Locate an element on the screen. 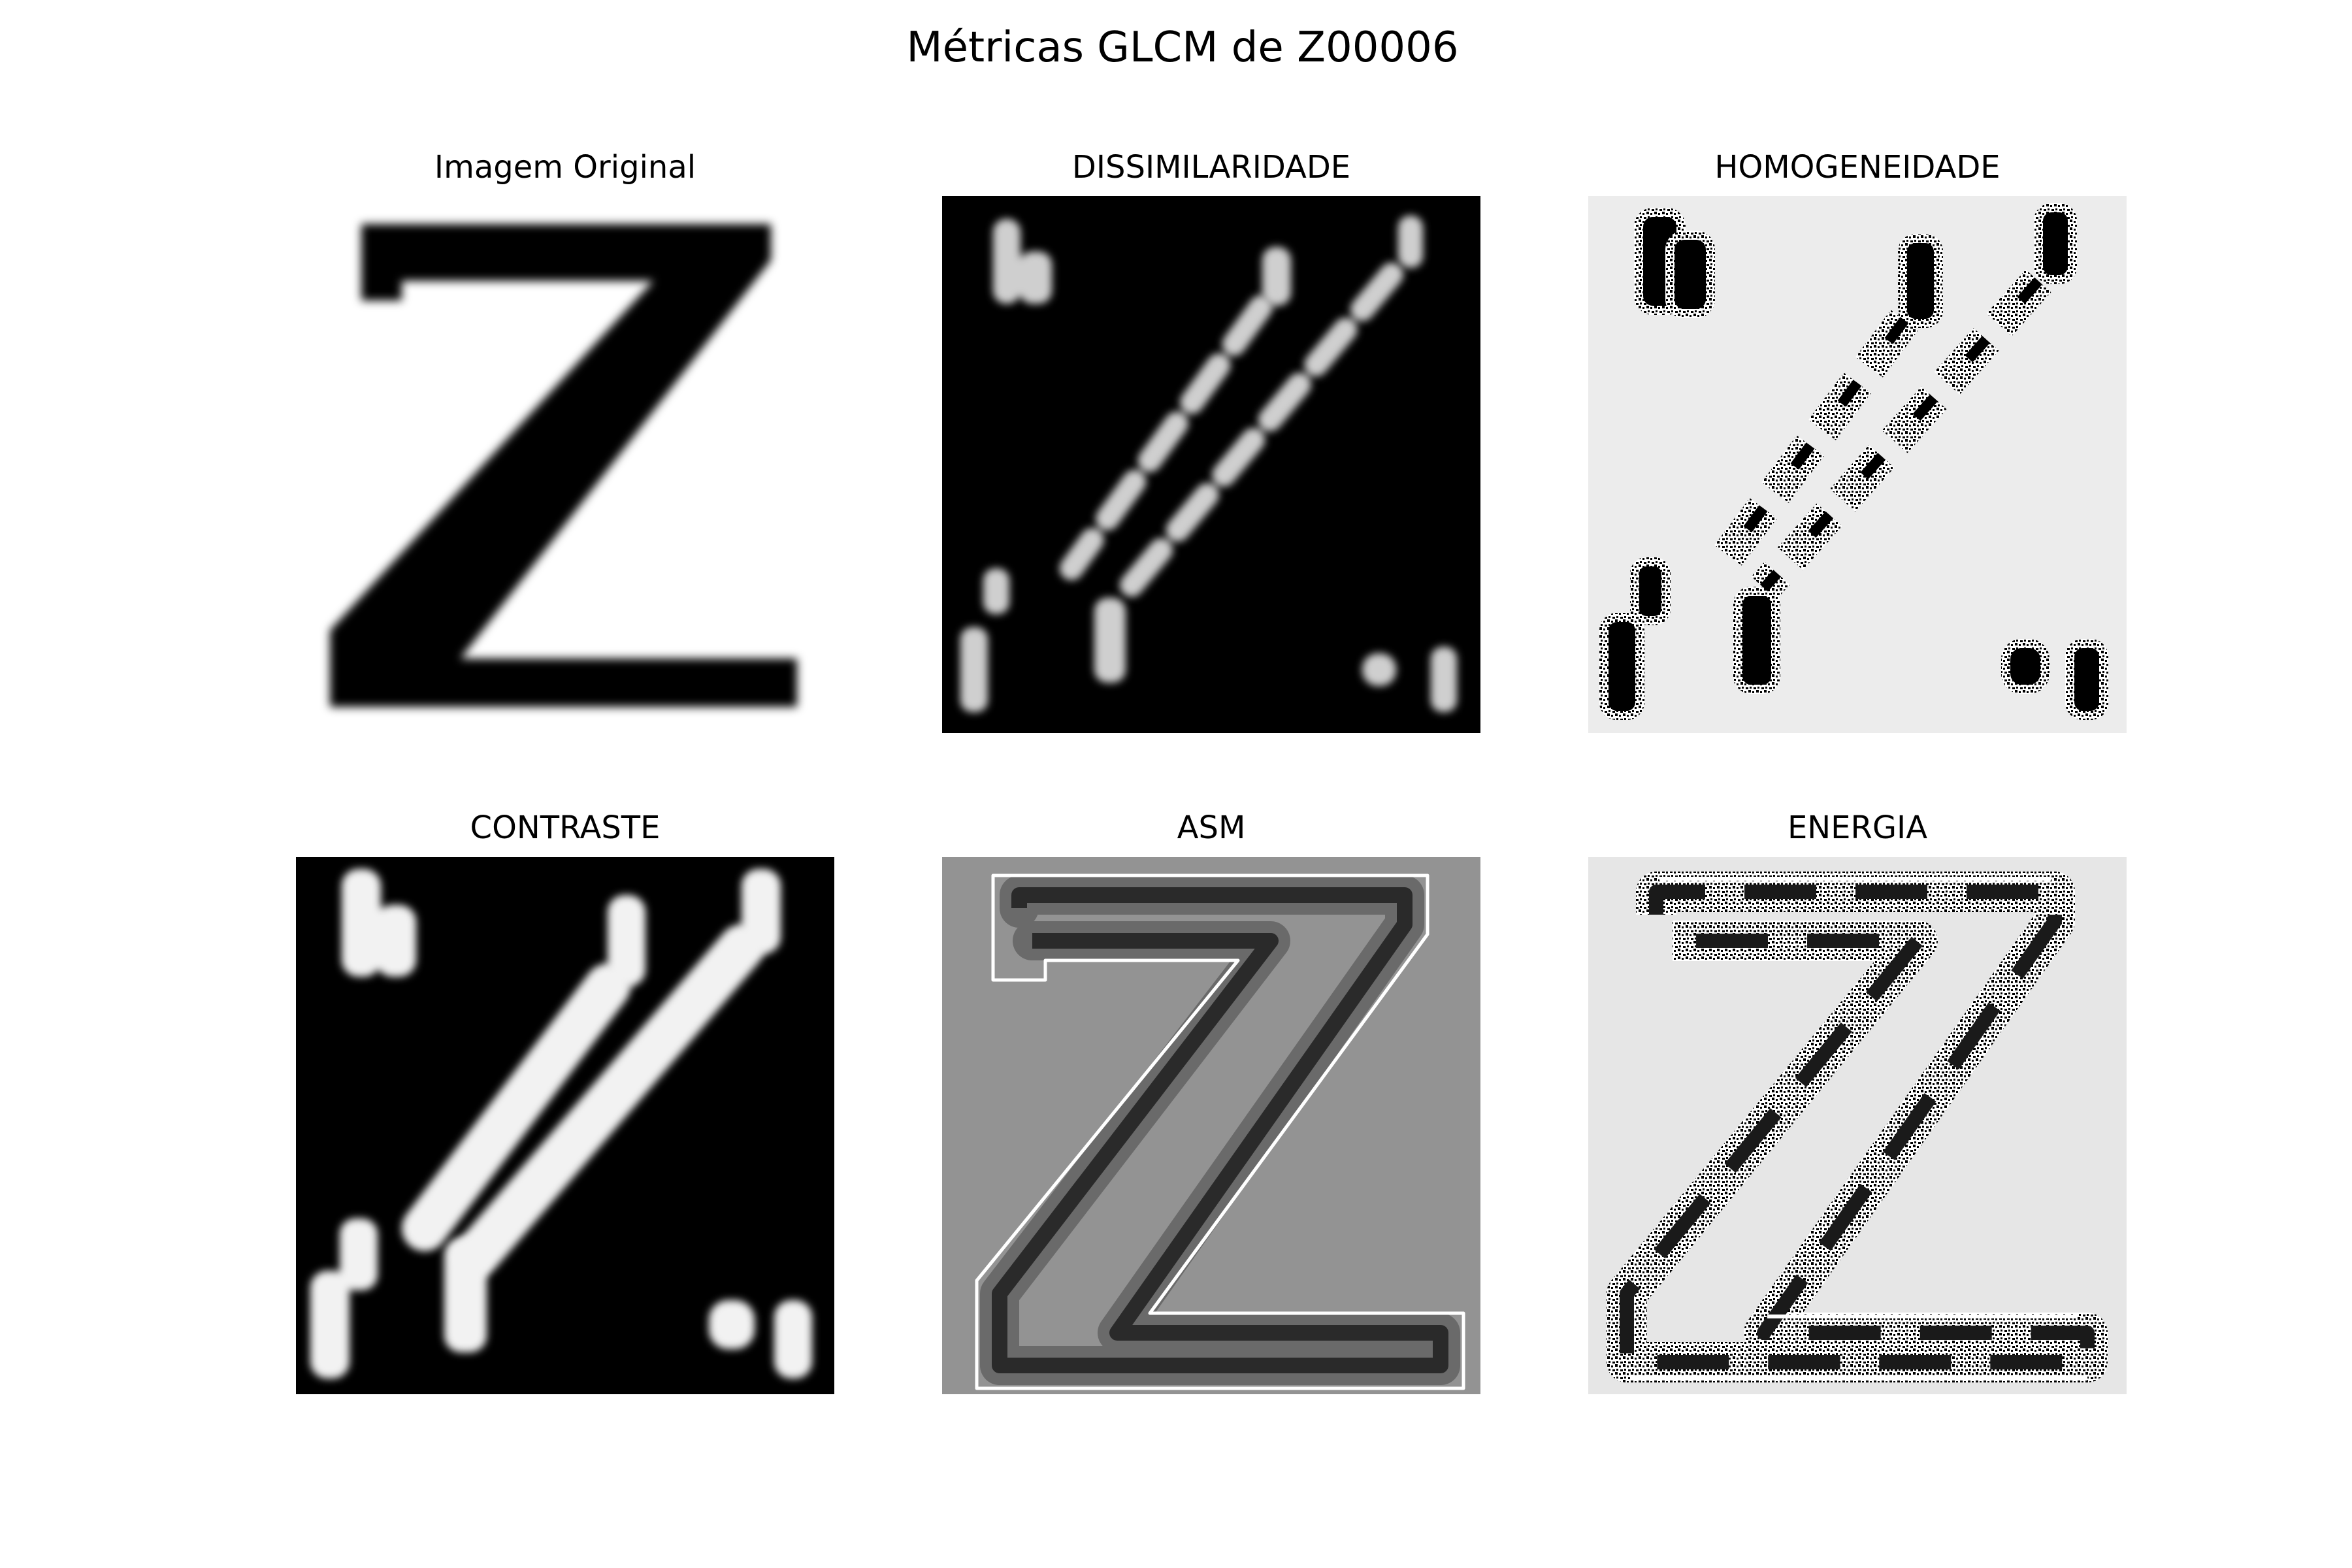  panel-contraste-image is located at coordinates (565, 1125).